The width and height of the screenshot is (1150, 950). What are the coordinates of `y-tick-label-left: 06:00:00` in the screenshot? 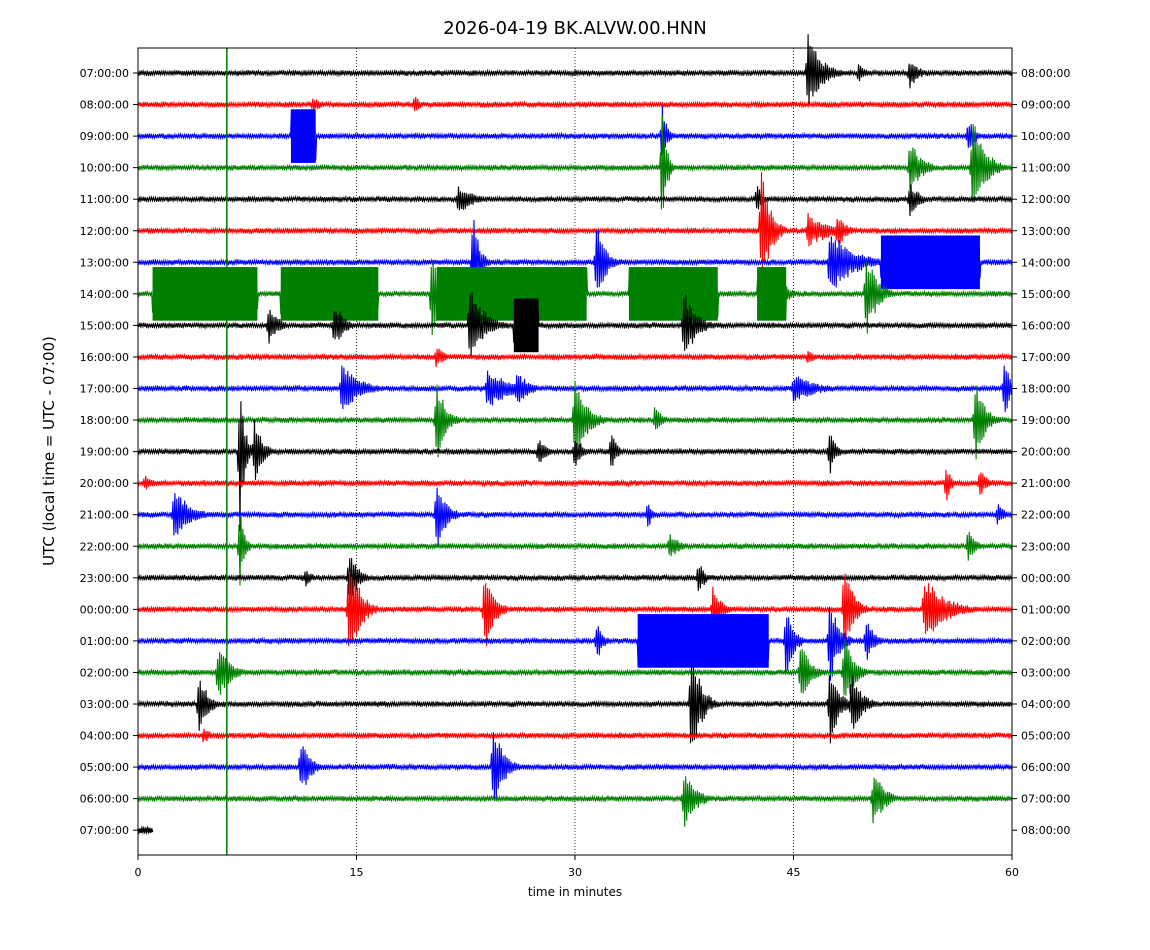 It's located at (104, 799).